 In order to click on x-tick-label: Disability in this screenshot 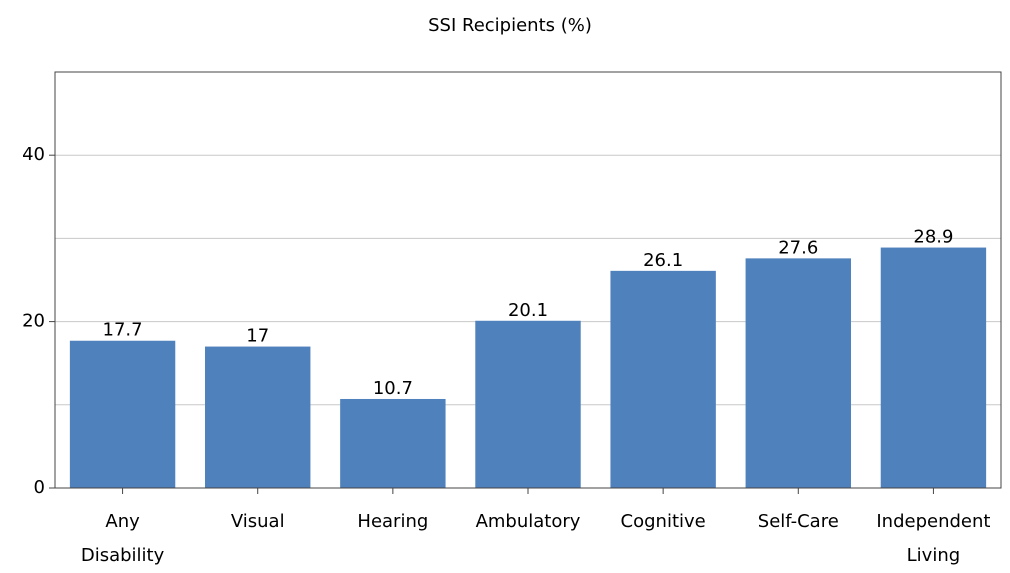, I will do `click(123, 555)`.